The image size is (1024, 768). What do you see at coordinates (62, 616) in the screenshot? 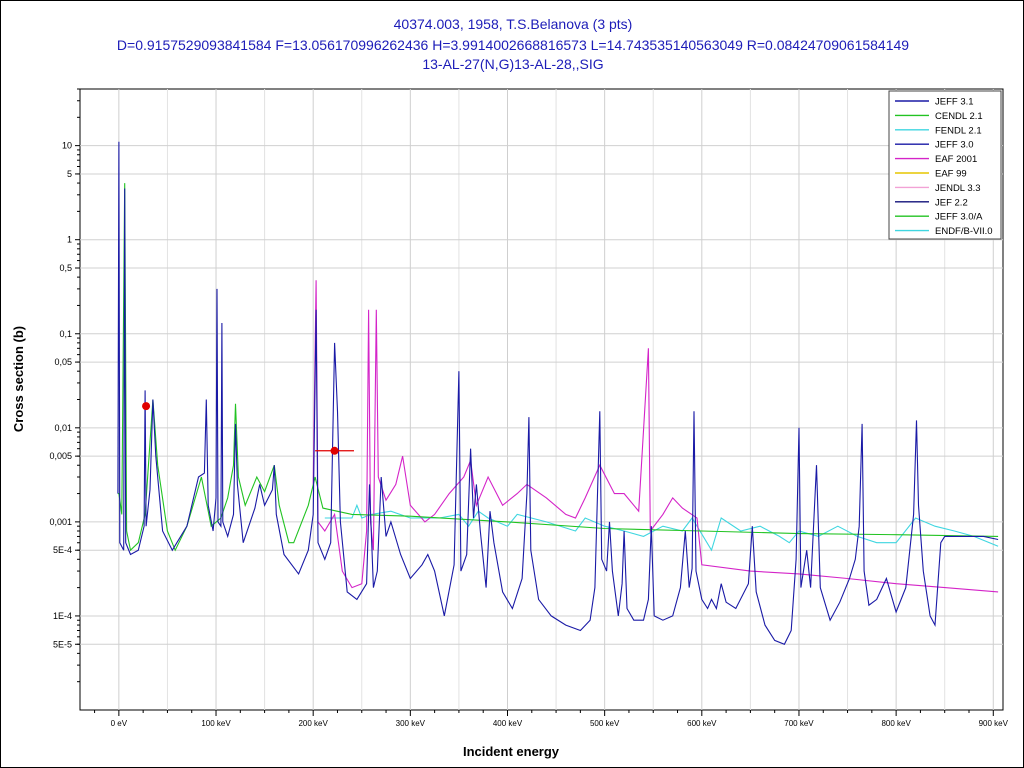
I see `y-tick-label: 1E-4` at bounding box center [62, 616].